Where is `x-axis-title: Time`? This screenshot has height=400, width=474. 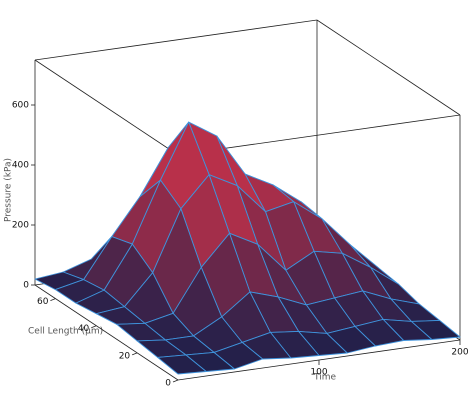 x-axis-title: Time is located at coordinates (324, 378).